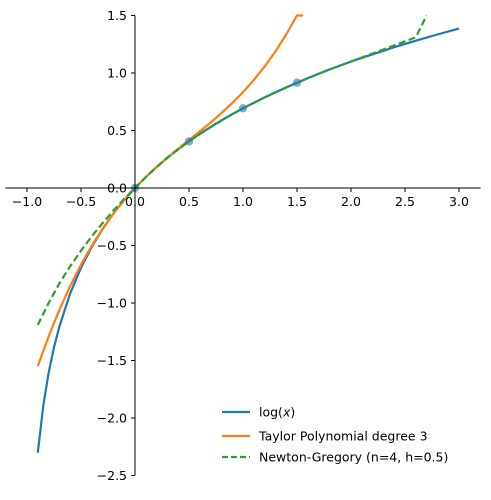  I want to click on x-tick-label-1: −0.5, so click(81, 201).